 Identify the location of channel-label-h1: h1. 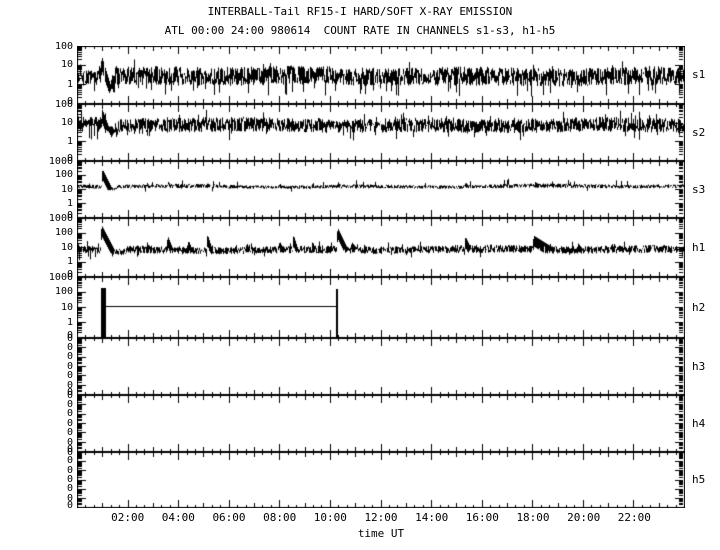
(699, 247).